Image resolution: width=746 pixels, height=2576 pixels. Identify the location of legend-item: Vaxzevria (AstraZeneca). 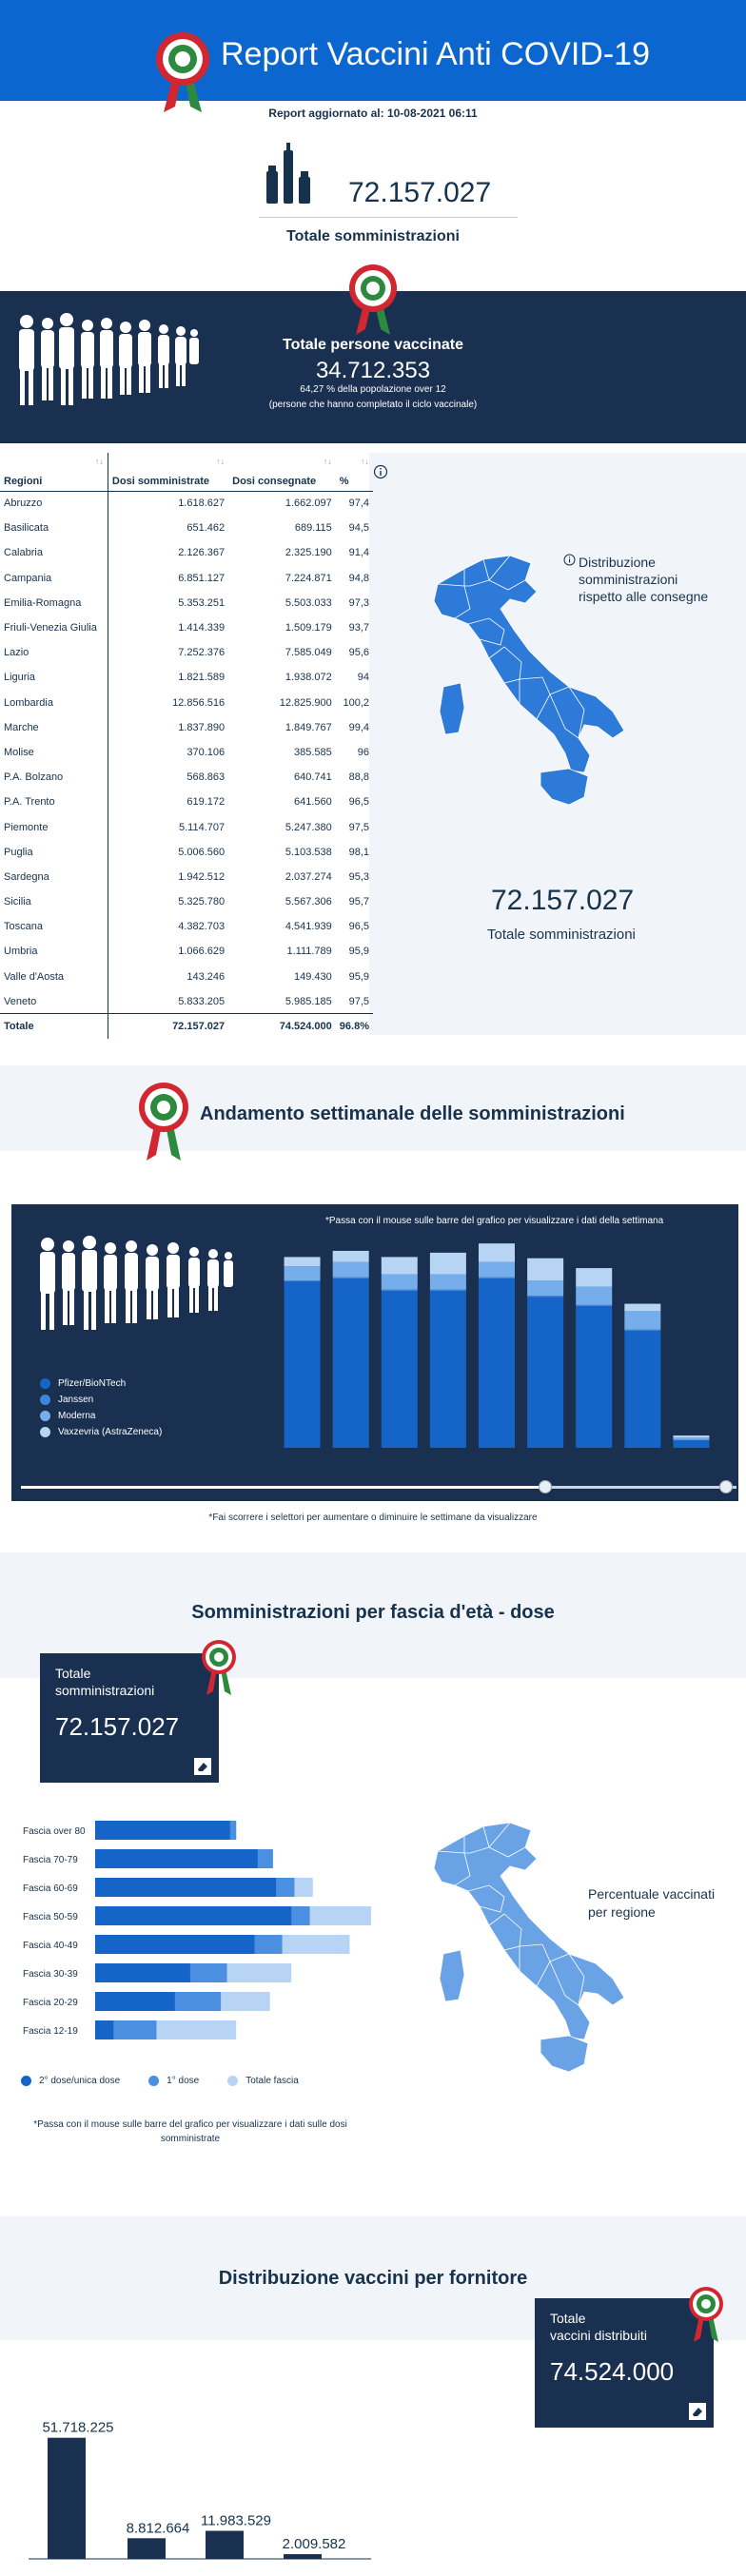
(101, 1432).